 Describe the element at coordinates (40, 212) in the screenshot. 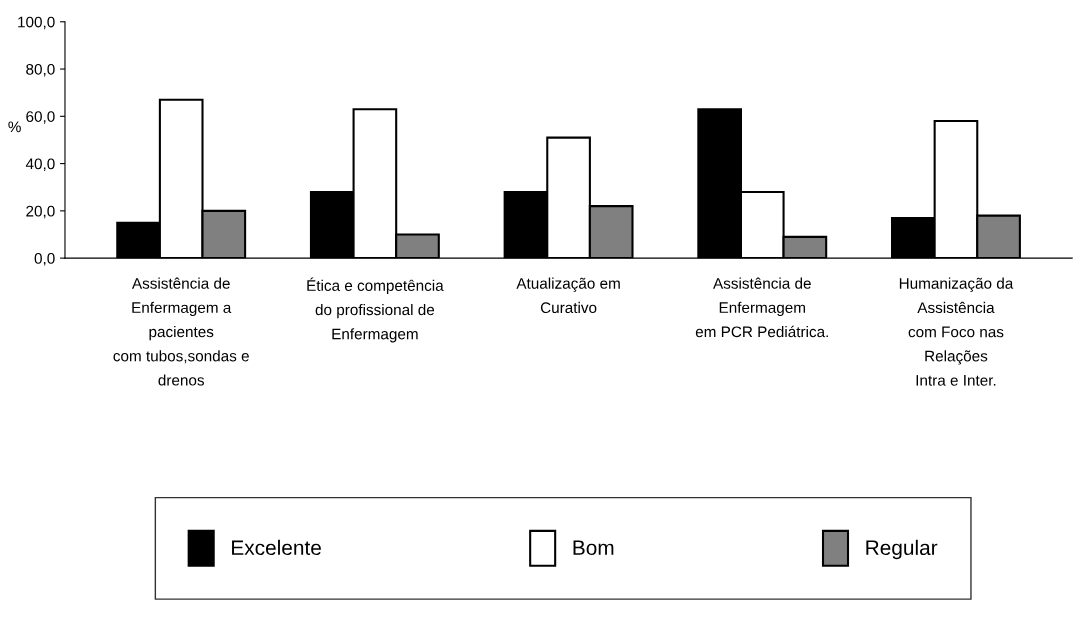

I see `y-tick-label: 20,0` at that location.